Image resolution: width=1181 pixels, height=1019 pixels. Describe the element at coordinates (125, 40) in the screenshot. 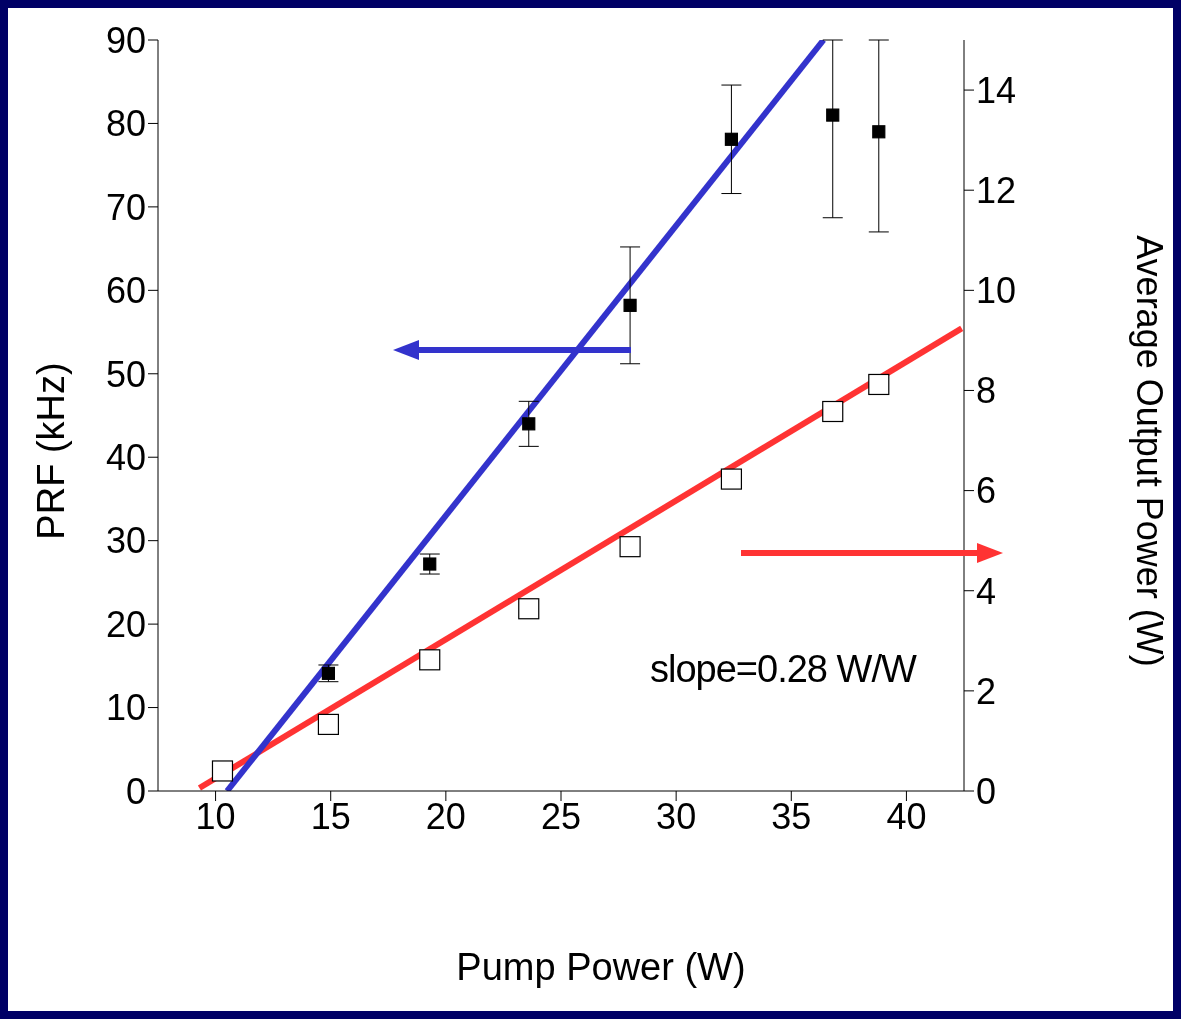

I see `y-tick-label: 90` at that location.